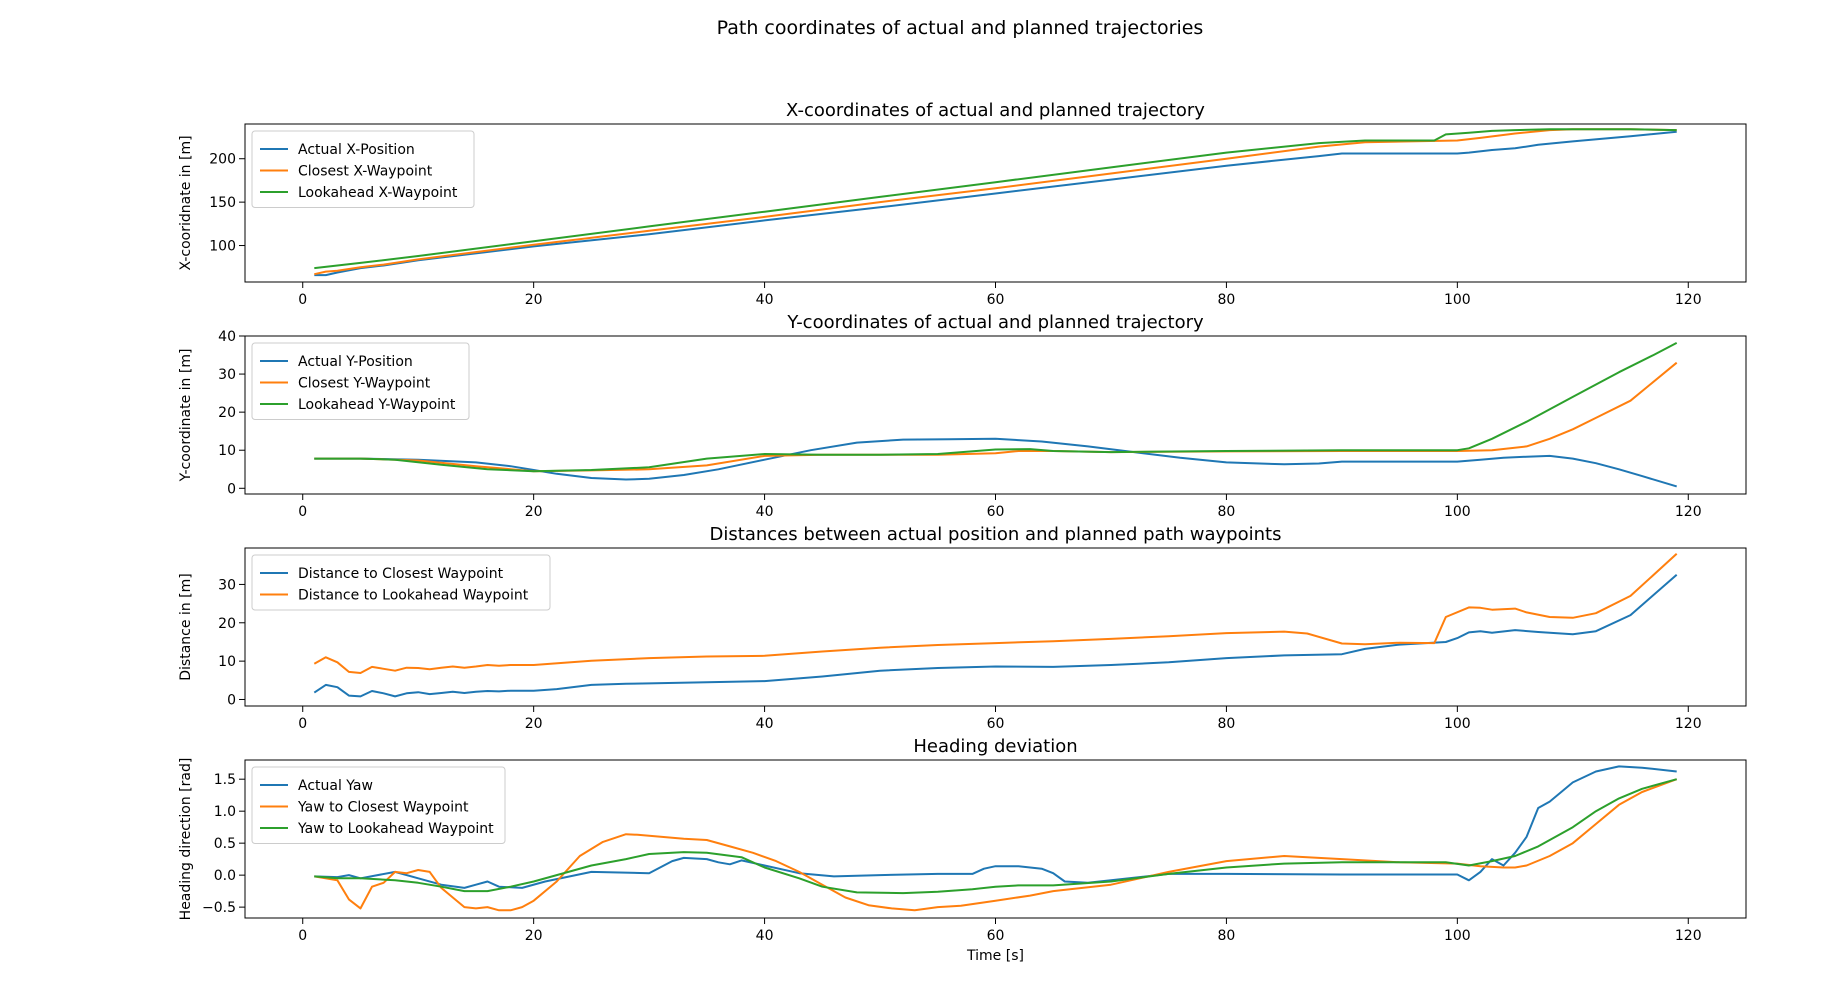 Image resolution: width=1848 pixels, height=982 pixels. What do you see at coordinates (225, 812) in the screenshot?
I see `y-tick-label: 1.0` at bounding box center [225, 812].